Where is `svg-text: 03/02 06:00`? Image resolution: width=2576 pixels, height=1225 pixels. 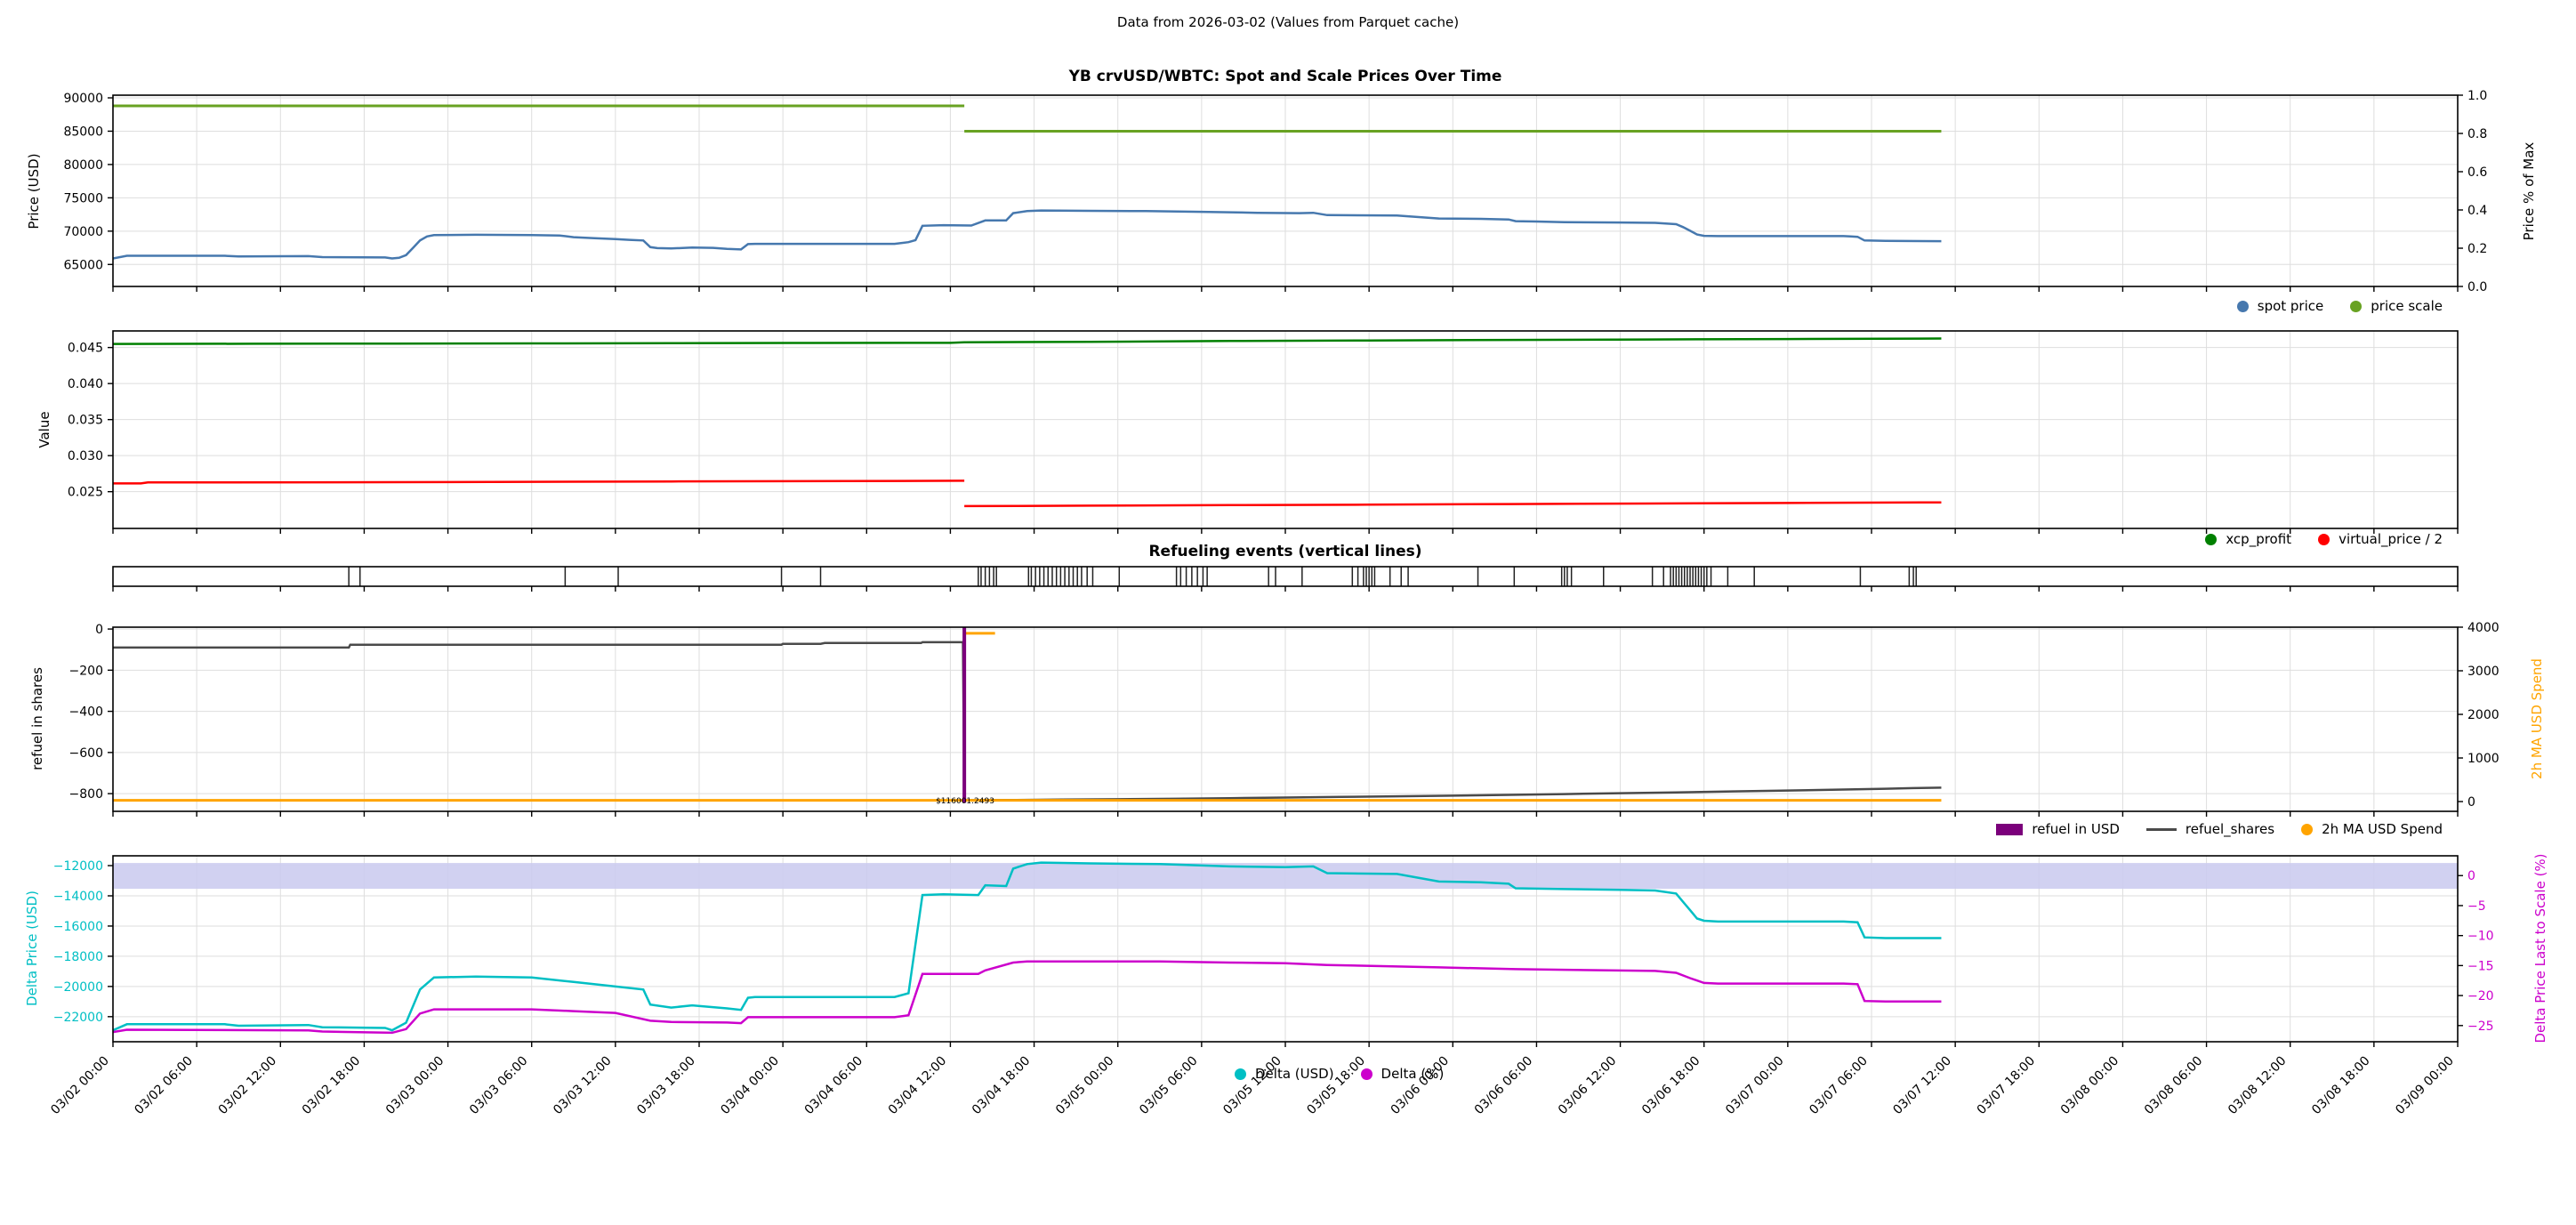
svg-text: 03/02 06:00 is located at coordinates (164, 1086).